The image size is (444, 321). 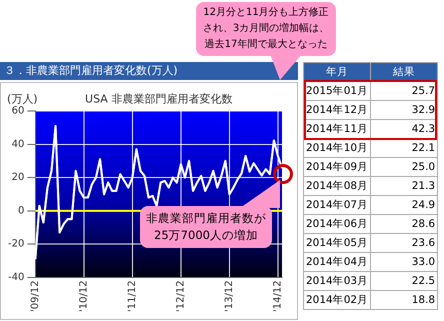 I want to click on text: 42.3, so click(x=404, y=129).